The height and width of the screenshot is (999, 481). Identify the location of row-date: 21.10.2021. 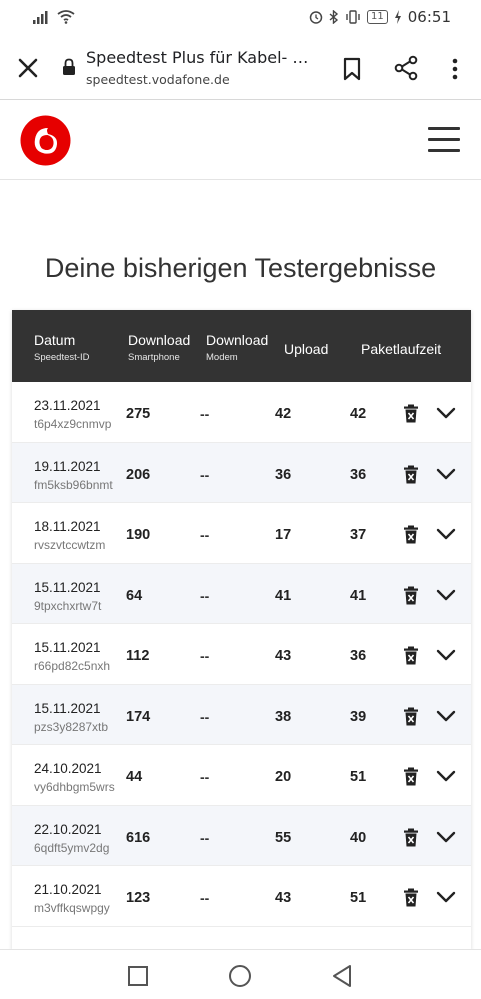
(68, 889).